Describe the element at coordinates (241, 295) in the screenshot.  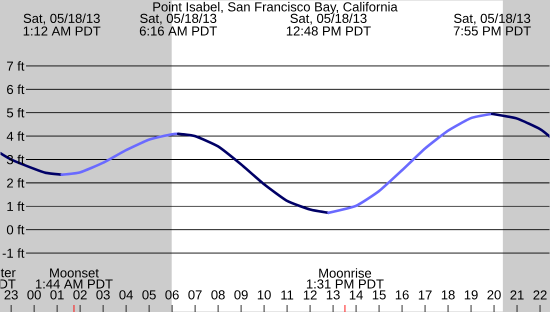
I see `x-tick-label: 09` at that location.